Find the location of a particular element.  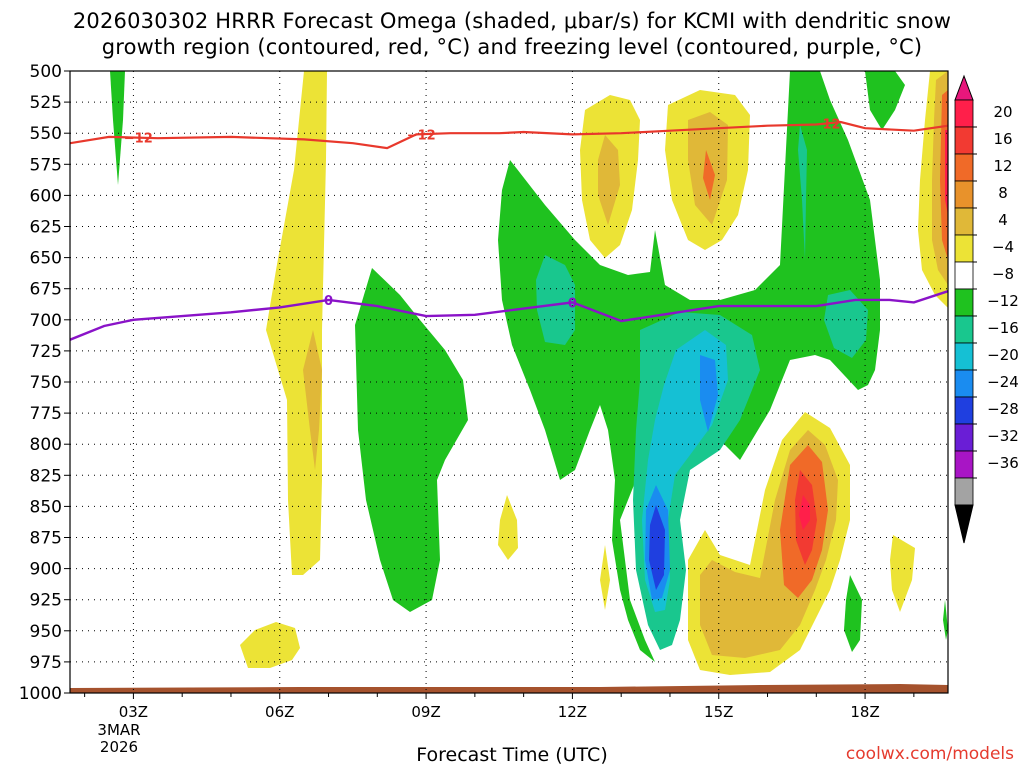

freezing-level-contour is located at coordinates (509, 315).